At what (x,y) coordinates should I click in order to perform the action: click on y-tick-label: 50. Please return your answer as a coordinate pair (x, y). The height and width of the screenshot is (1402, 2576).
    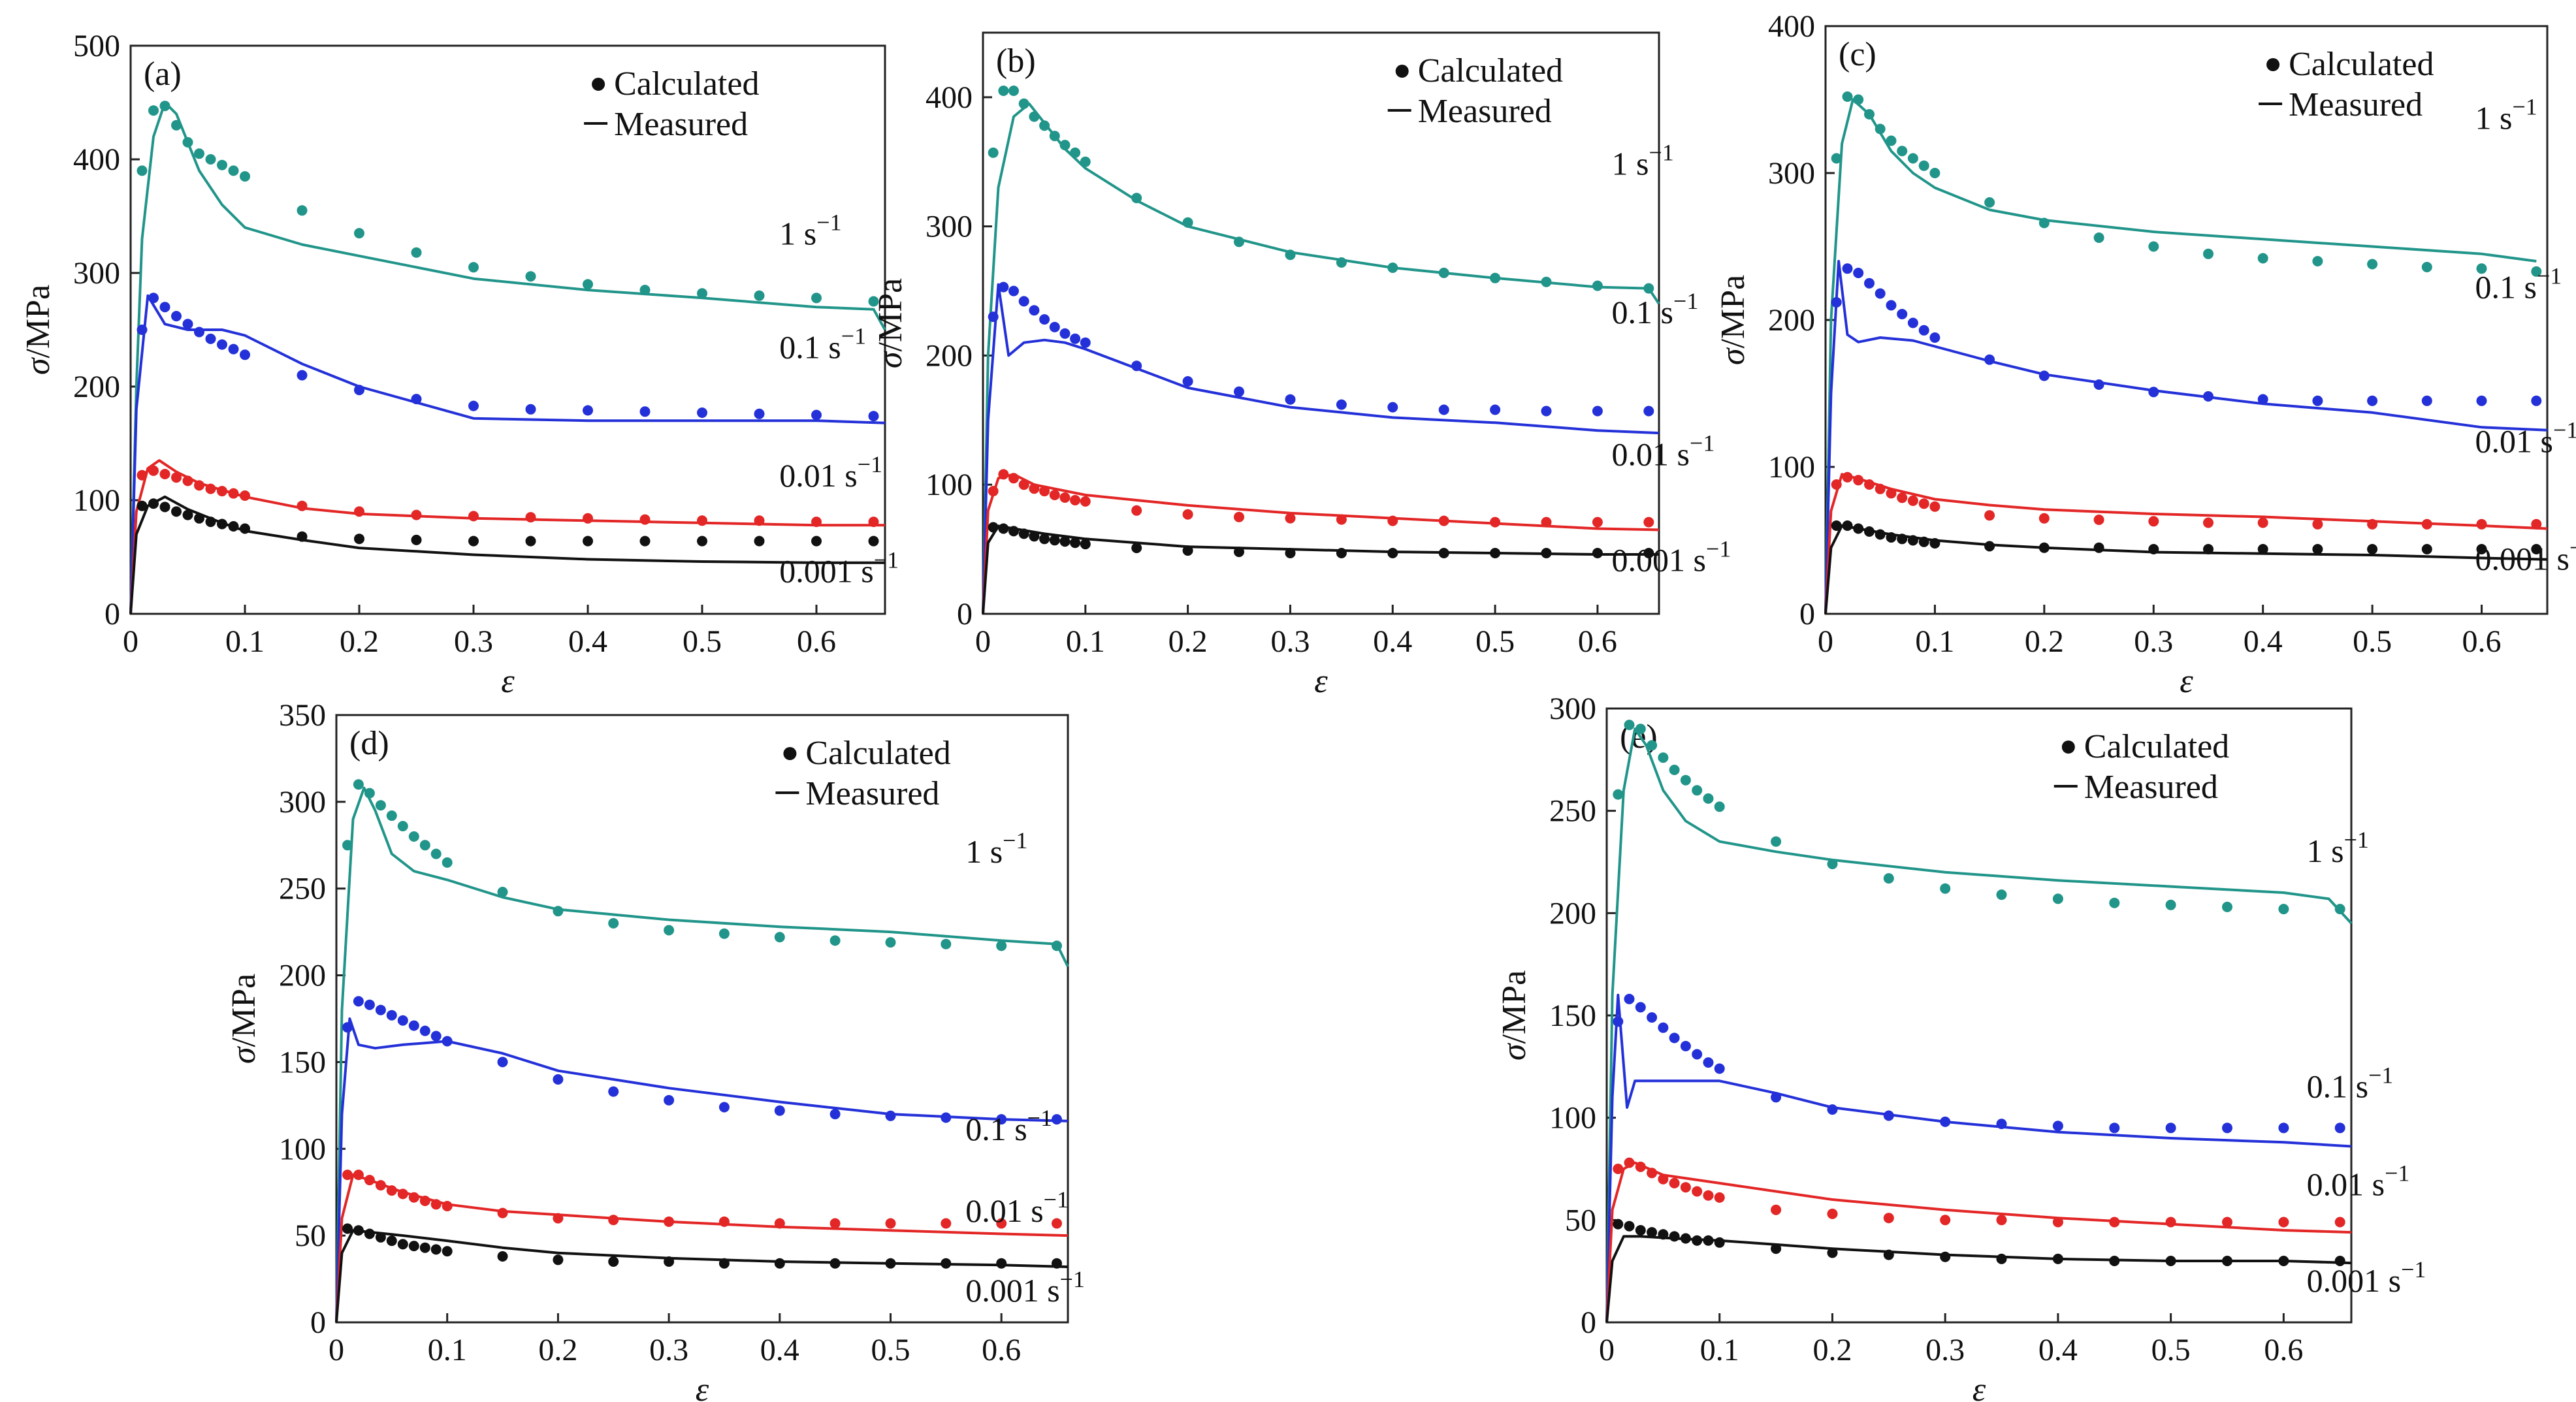
    Looking at the image, I should click on (1580, 1220).